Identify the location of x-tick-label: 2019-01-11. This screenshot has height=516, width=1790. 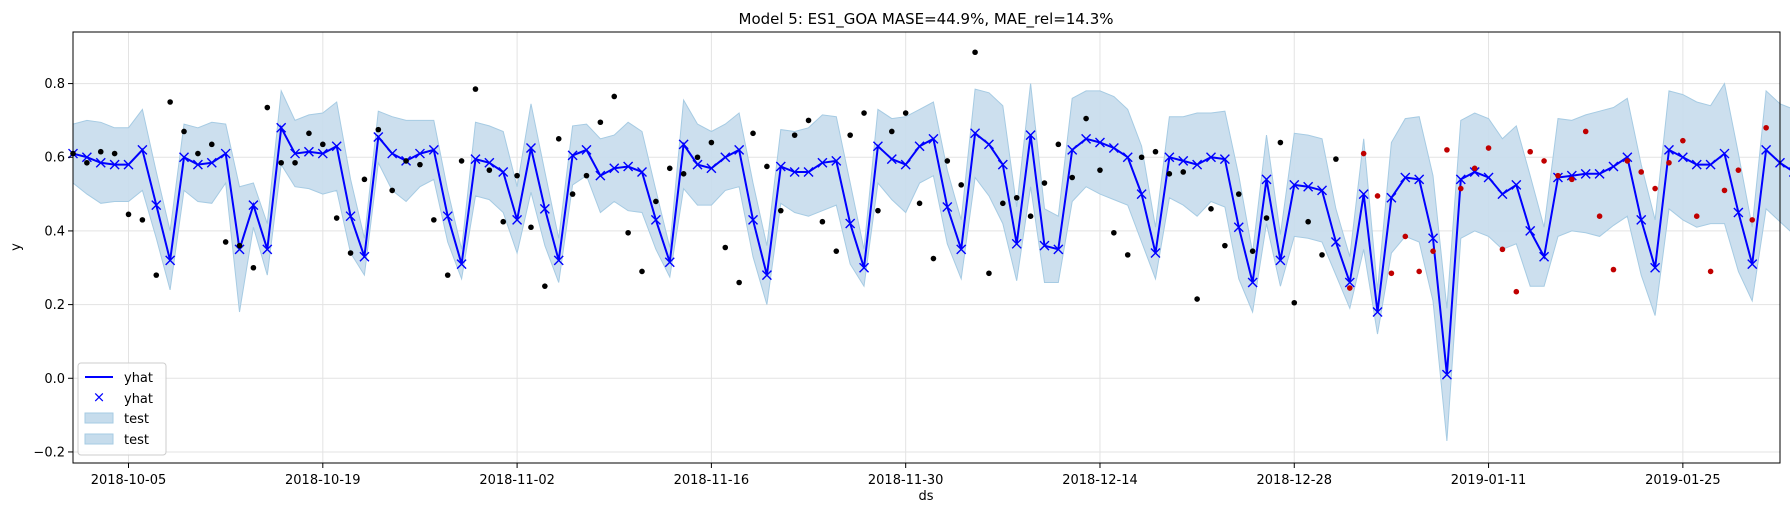
(1489, 480).